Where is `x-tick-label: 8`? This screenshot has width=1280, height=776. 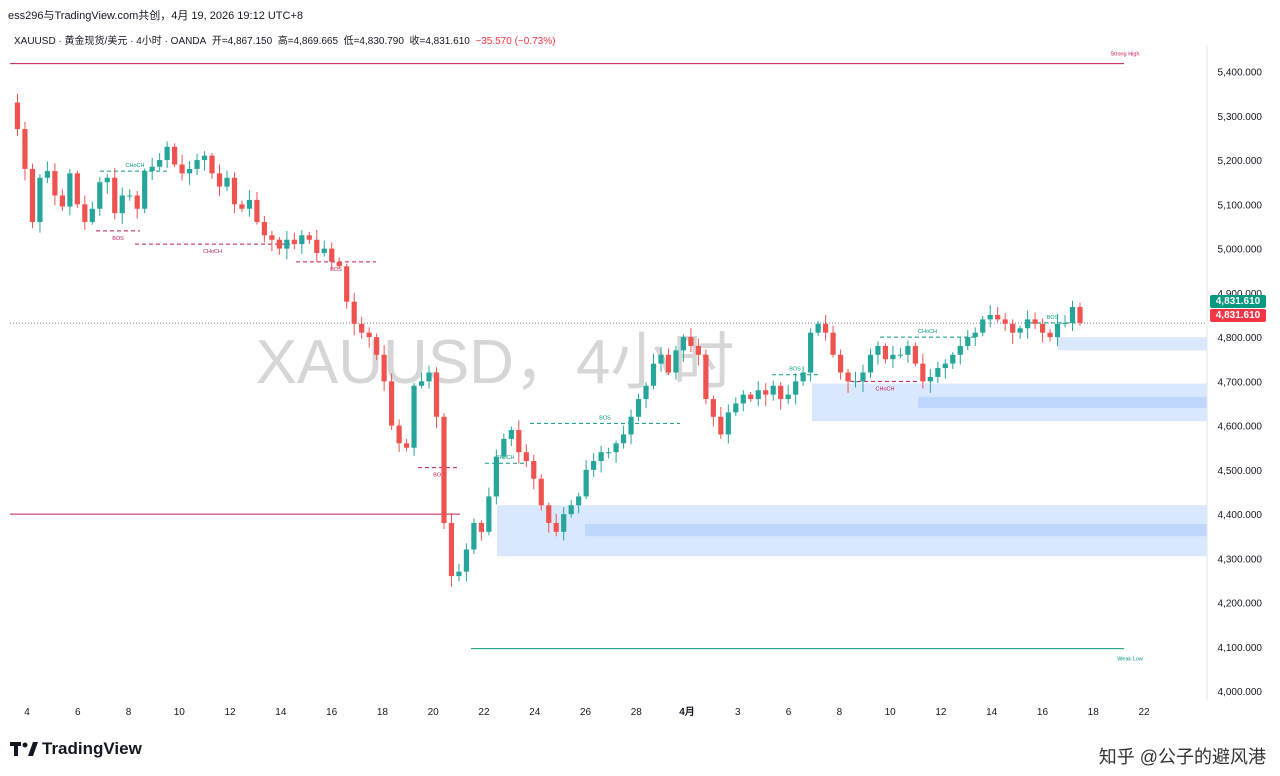 x-tick-label: 8 is located at coordinates (840, 712).